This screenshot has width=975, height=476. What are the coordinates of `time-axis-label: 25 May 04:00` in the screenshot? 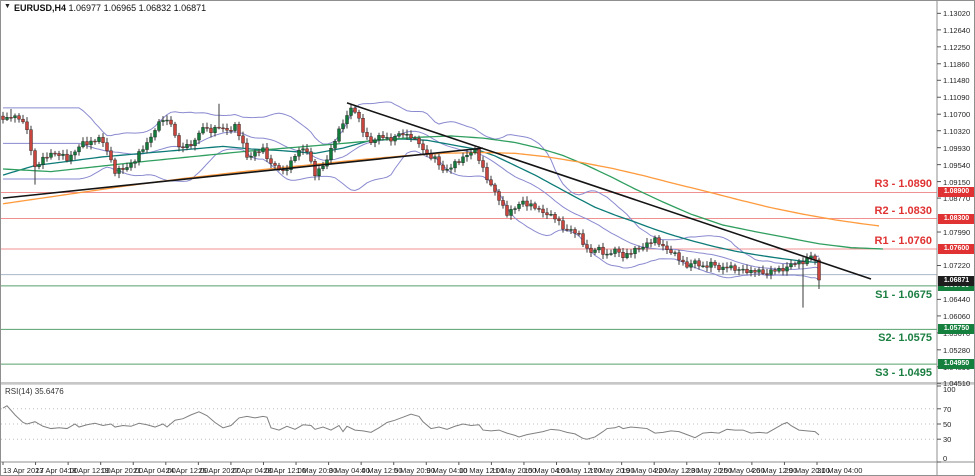 It's located at (742, 470).